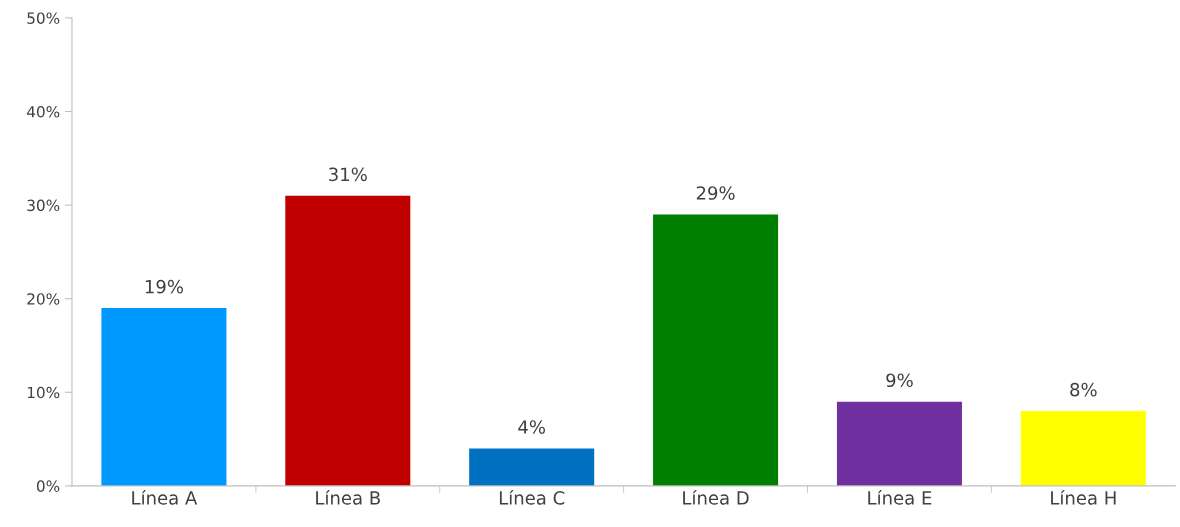 The height and width of the screenshot is (527, 1180). I want to click on y-tick-label: 0%, so click(48, 486).